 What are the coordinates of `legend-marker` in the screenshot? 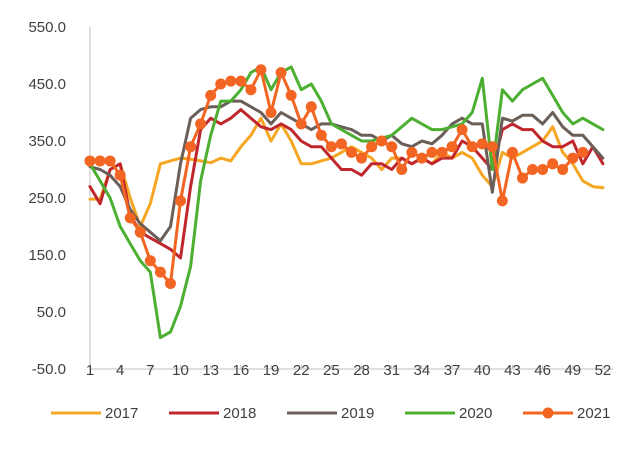 It's located at (548, 413).